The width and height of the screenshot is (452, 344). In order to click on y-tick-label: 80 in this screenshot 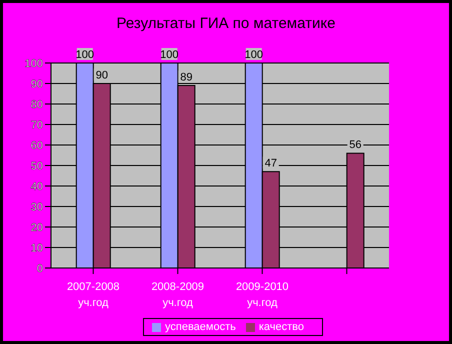, I will do `click(36, 104)`.